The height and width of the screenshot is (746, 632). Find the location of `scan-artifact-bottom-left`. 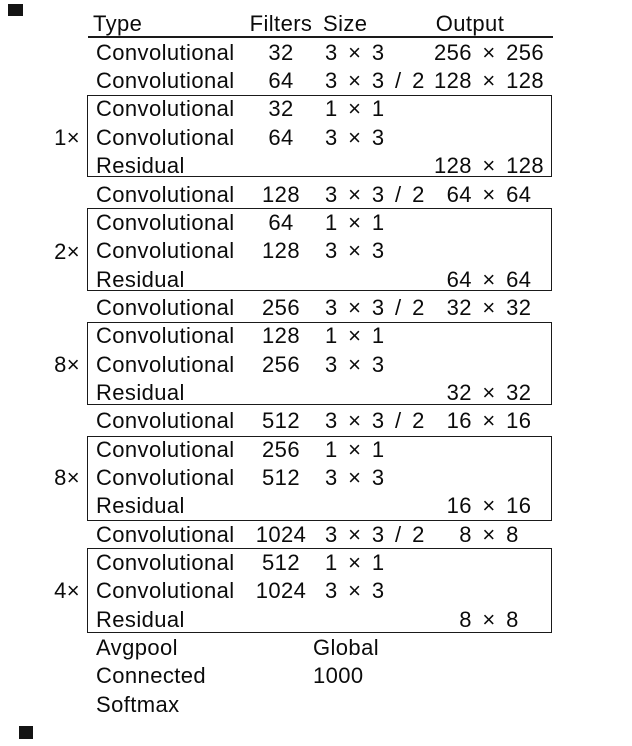

scan-artifact-bottom-left is located at coordinates (26, 732).